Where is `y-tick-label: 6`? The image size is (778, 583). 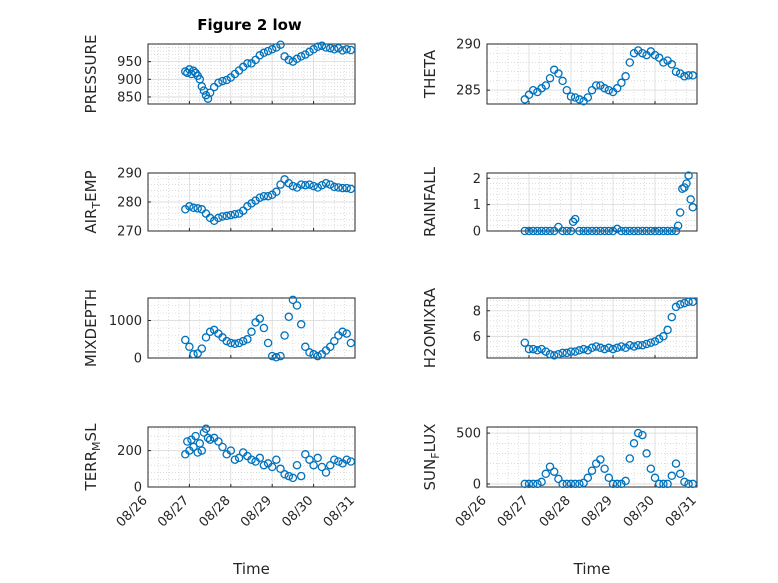
y-tick-label: 6 is located at coordinates (477, 337).